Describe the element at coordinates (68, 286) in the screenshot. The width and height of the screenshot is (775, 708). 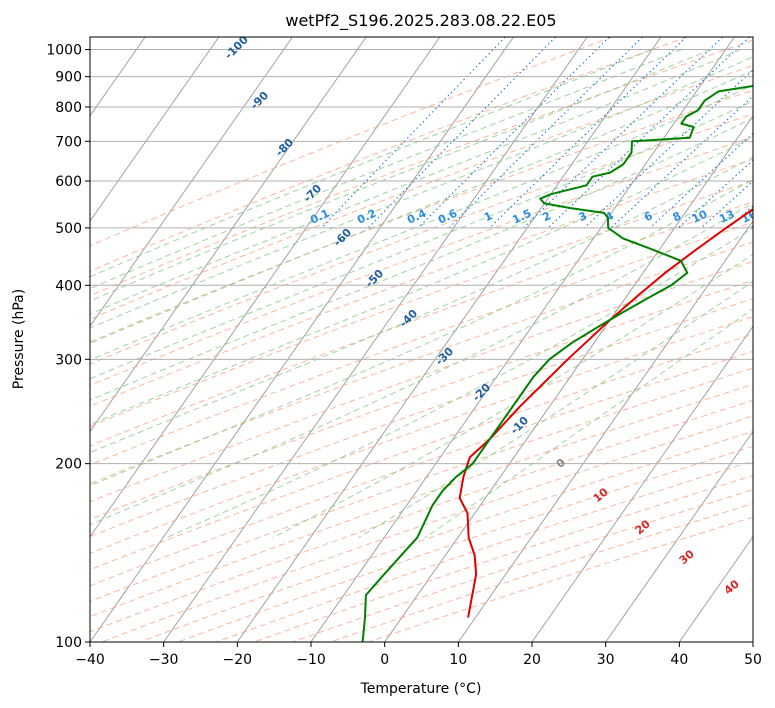
I see `y-tick-label: 400` at that location.